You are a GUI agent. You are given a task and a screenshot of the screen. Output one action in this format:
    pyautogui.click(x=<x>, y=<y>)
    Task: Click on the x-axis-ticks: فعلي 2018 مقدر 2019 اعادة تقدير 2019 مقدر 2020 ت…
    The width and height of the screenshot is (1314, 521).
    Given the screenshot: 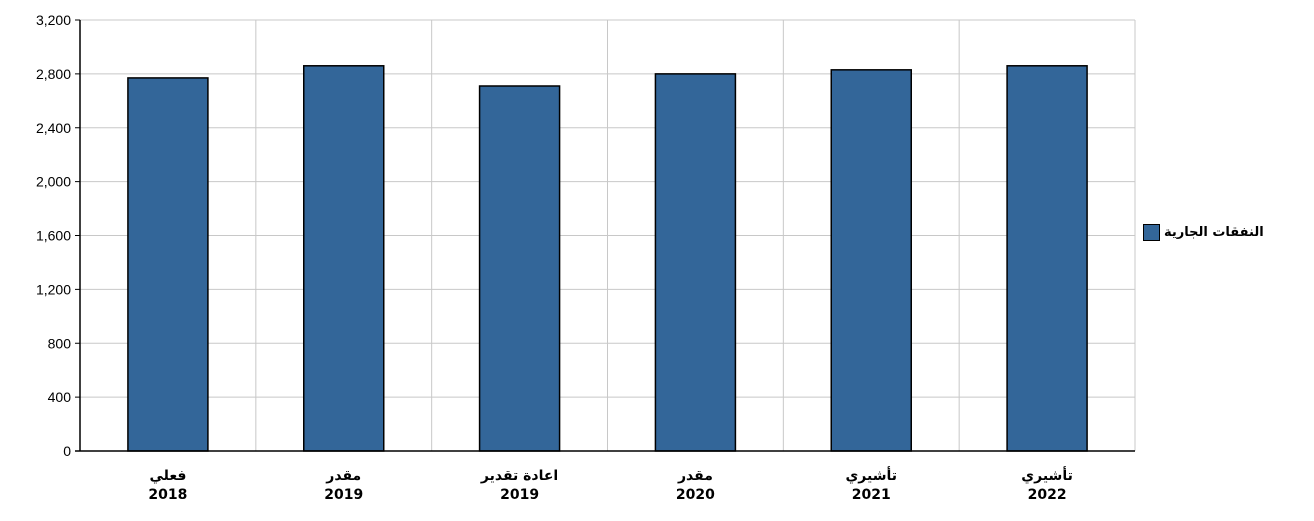 What is the action you would take?
    pyautogui.click(x=610, y=484)
    